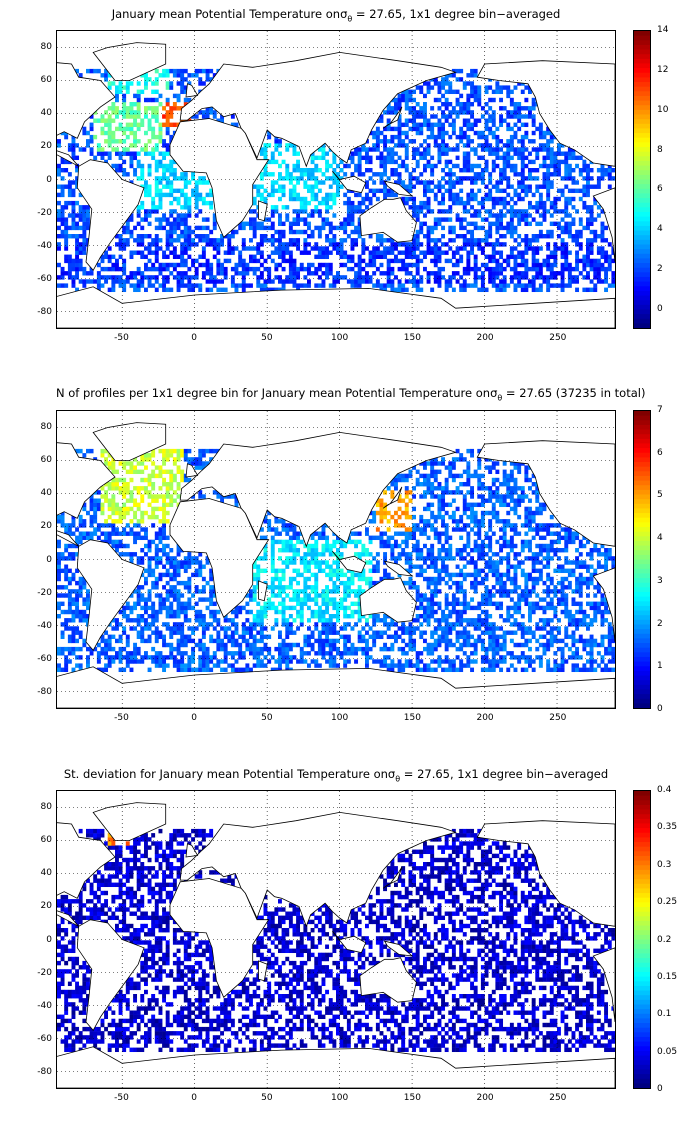 This screenshot has width=696, height=1140. What do you see at coordinates (642, 289) in the screenshot?
I see `colorbar-step` at bounding box center [642, 289].